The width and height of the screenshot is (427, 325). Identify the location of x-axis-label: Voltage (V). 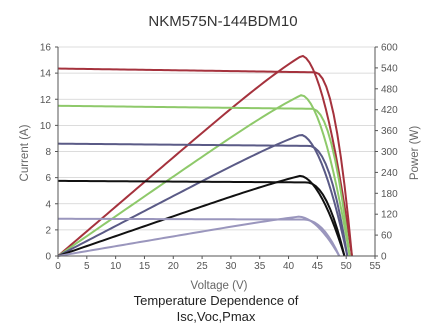
(219, 286).